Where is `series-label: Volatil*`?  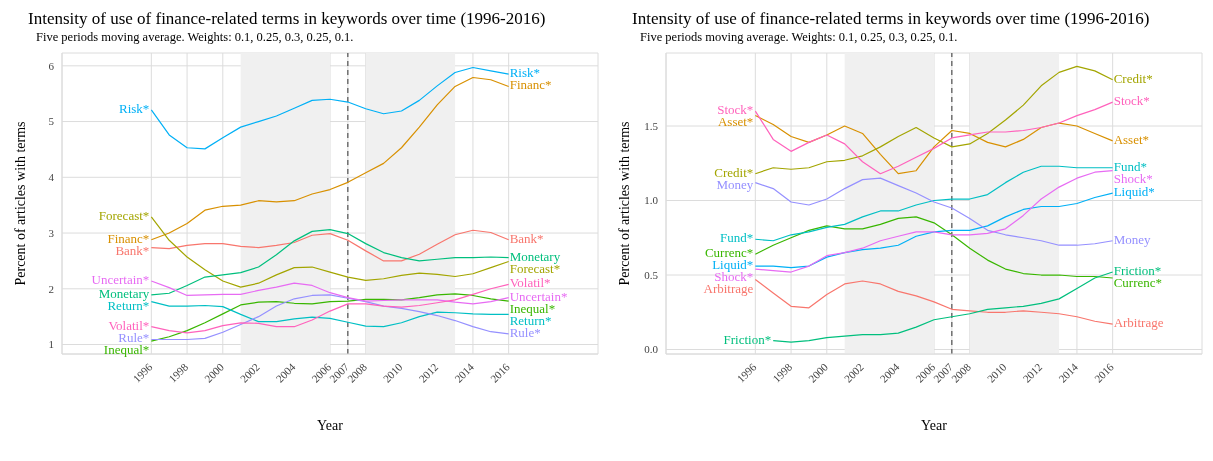 series-label: Volatil* is located at coordinates (530, 283).